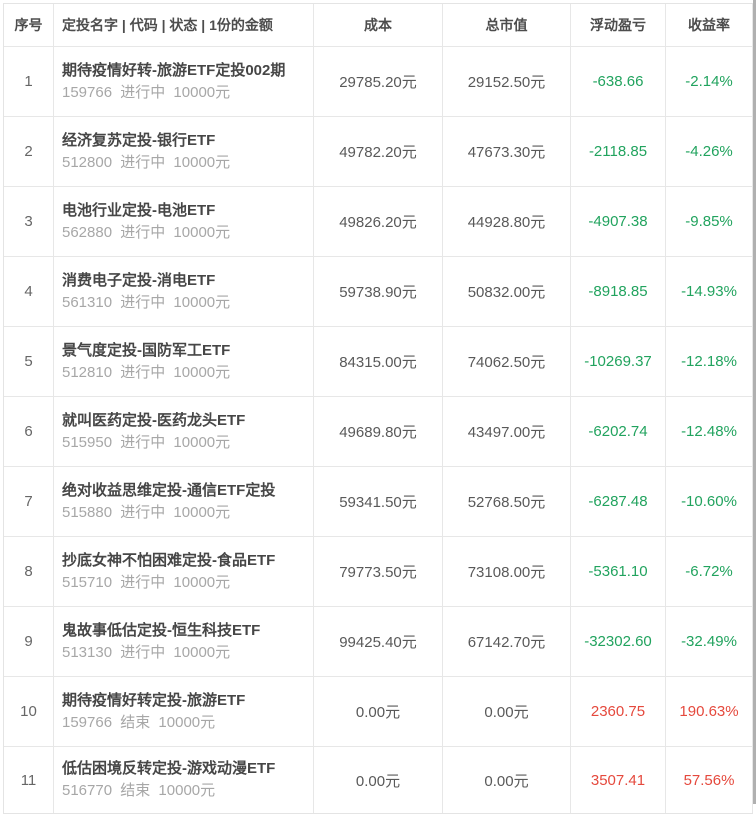 This screenshot has width=756, height=814. I want to click on column-header-pnl: 浮动盈亏, so click(618, 25).